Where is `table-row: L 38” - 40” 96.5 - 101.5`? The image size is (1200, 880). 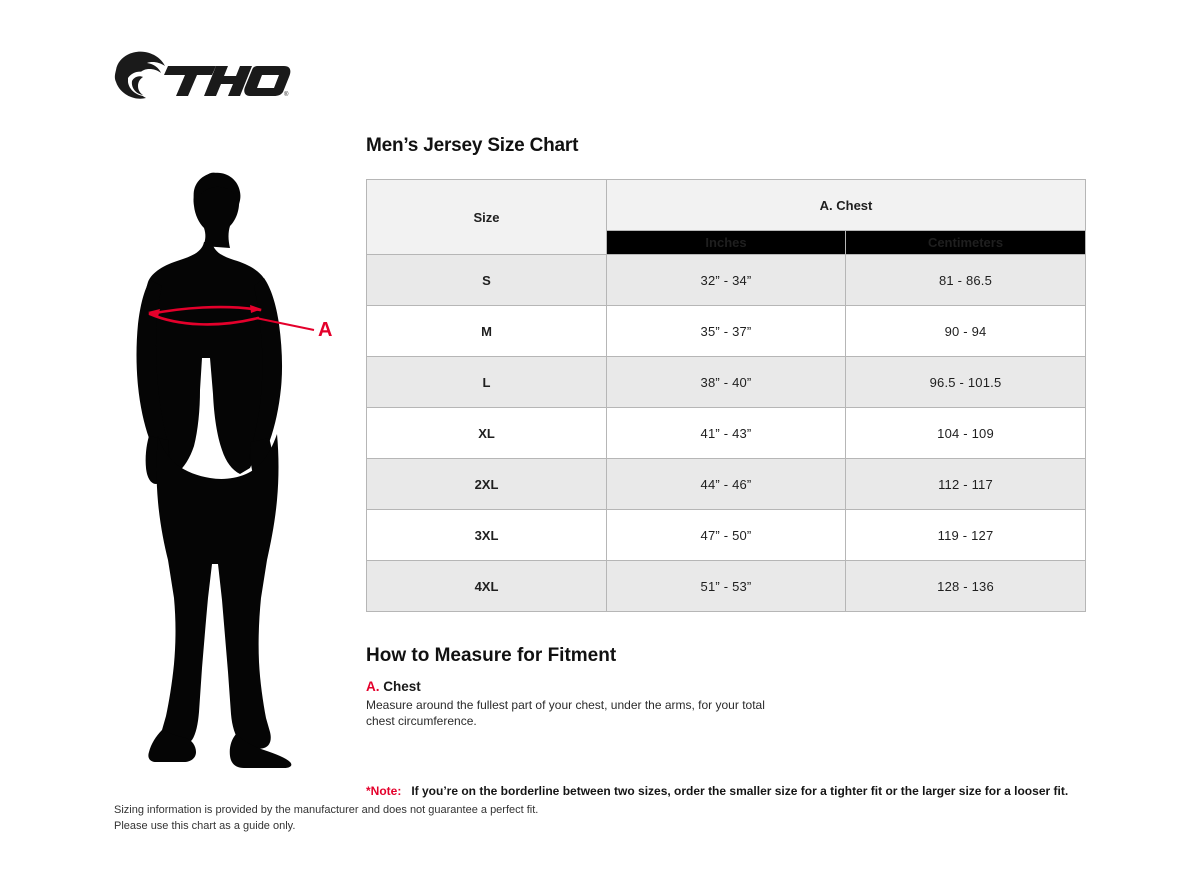 table-row: L 38” - 40” 96.5 - 101.5 is located at coordinates (726, 382).